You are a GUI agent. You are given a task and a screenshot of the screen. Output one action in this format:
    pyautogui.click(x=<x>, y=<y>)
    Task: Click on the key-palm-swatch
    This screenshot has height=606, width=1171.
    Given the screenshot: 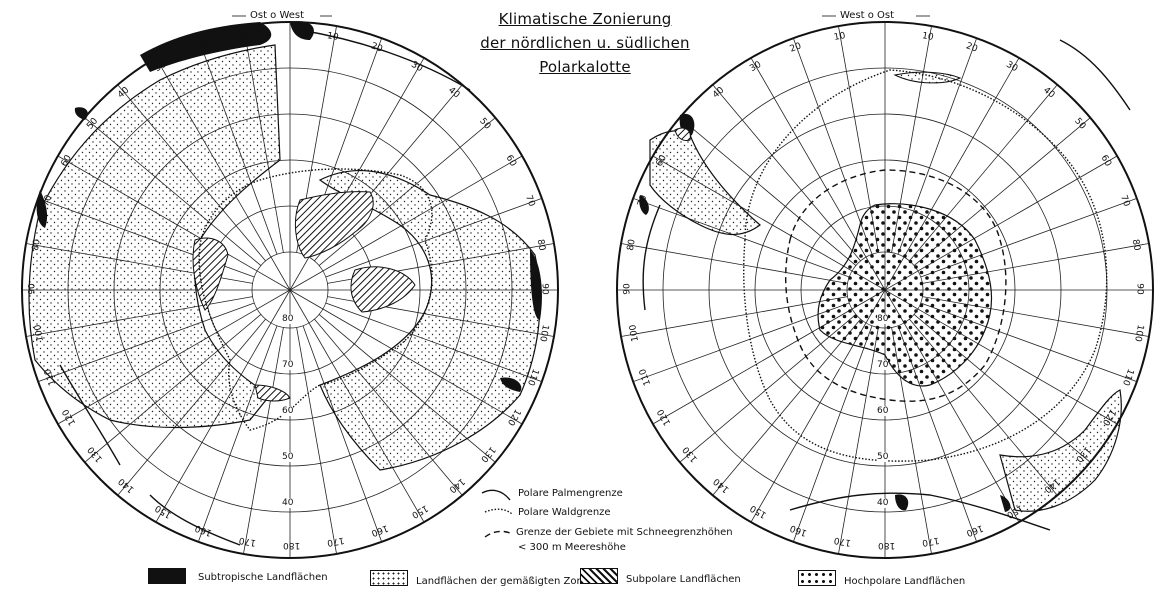 What is the action you would take?
    pyautogui.click(x=496, y=495)
    